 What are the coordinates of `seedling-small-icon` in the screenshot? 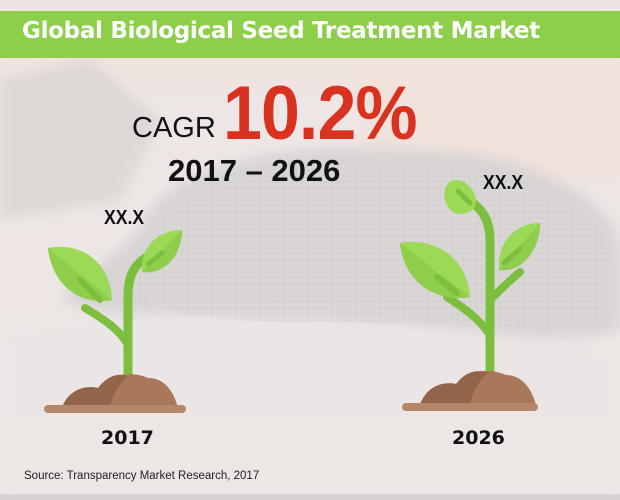 It's located at (115, 321).